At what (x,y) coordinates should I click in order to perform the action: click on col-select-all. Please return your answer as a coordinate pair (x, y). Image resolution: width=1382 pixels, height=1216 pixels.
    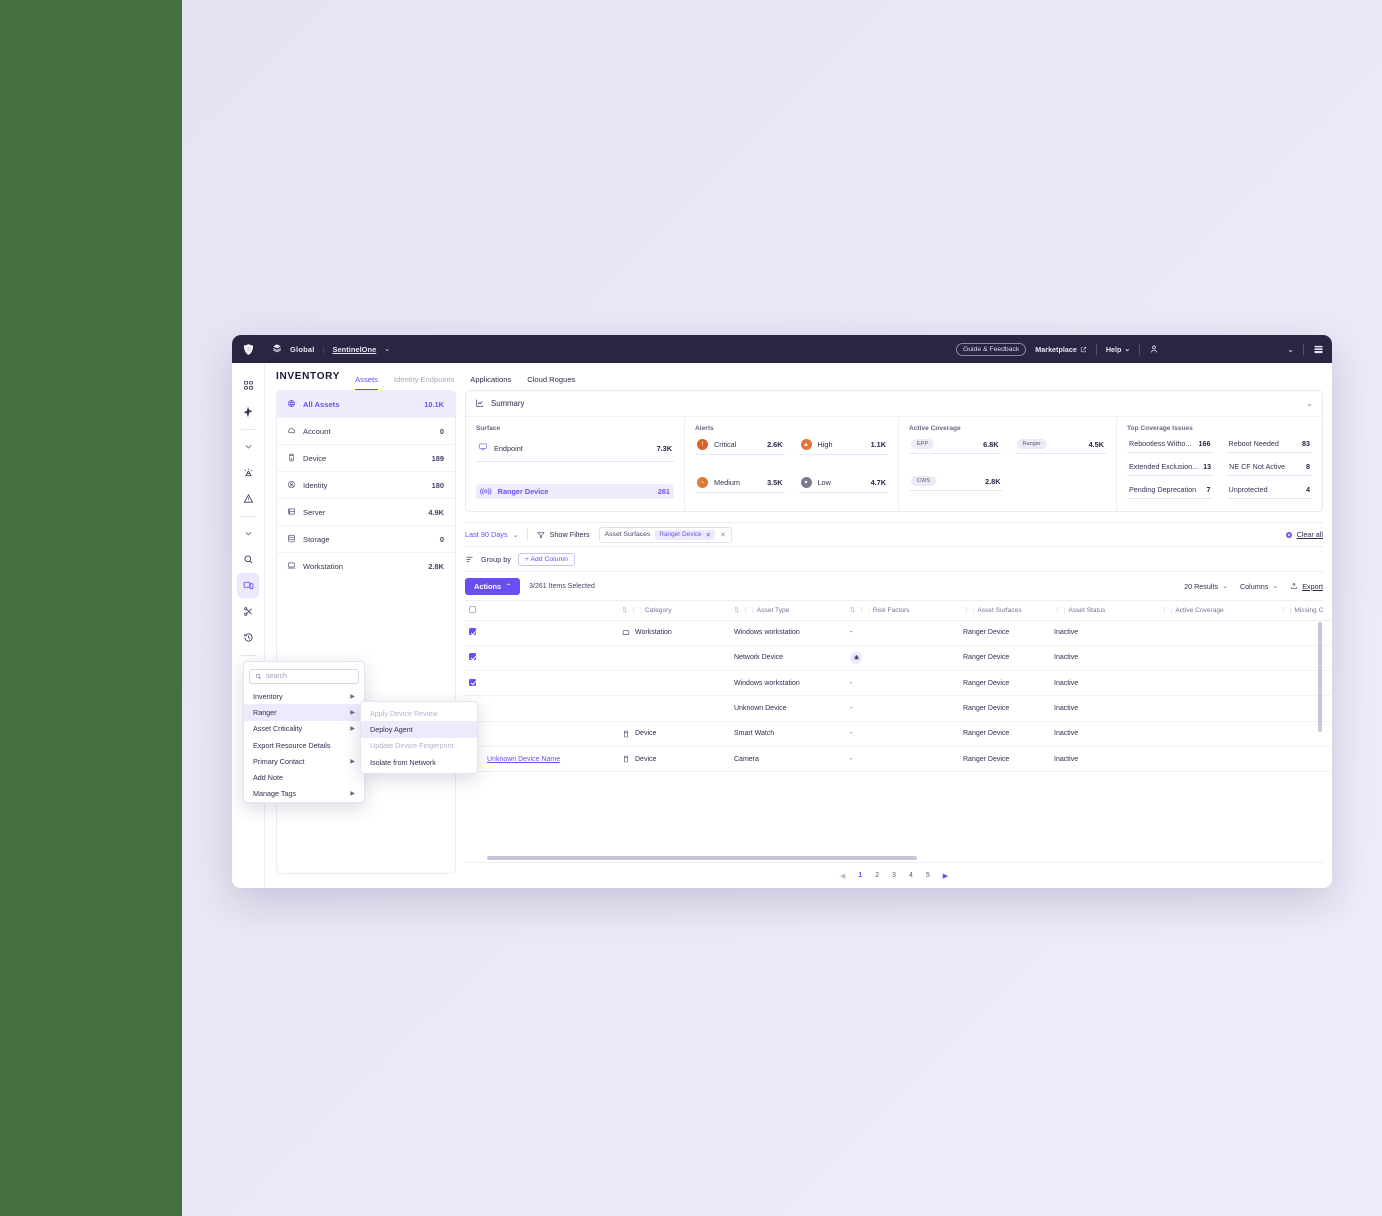
    Looking at the image, I should click on (474, 611).